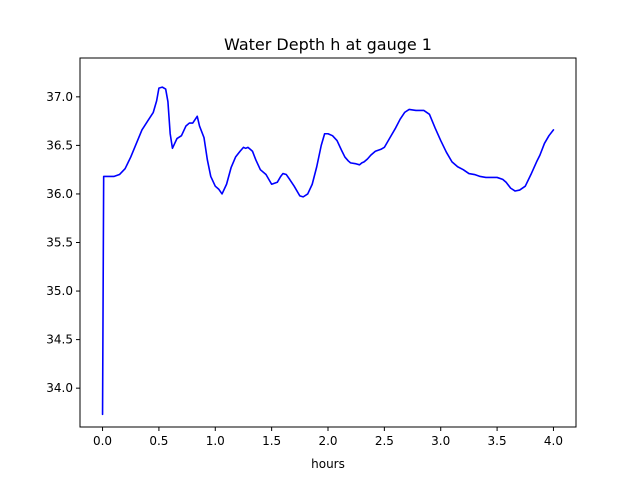 The height and width of the screenshot is (480, 640). I want to click on x-tick-label: 0.0, so click(102, 441).